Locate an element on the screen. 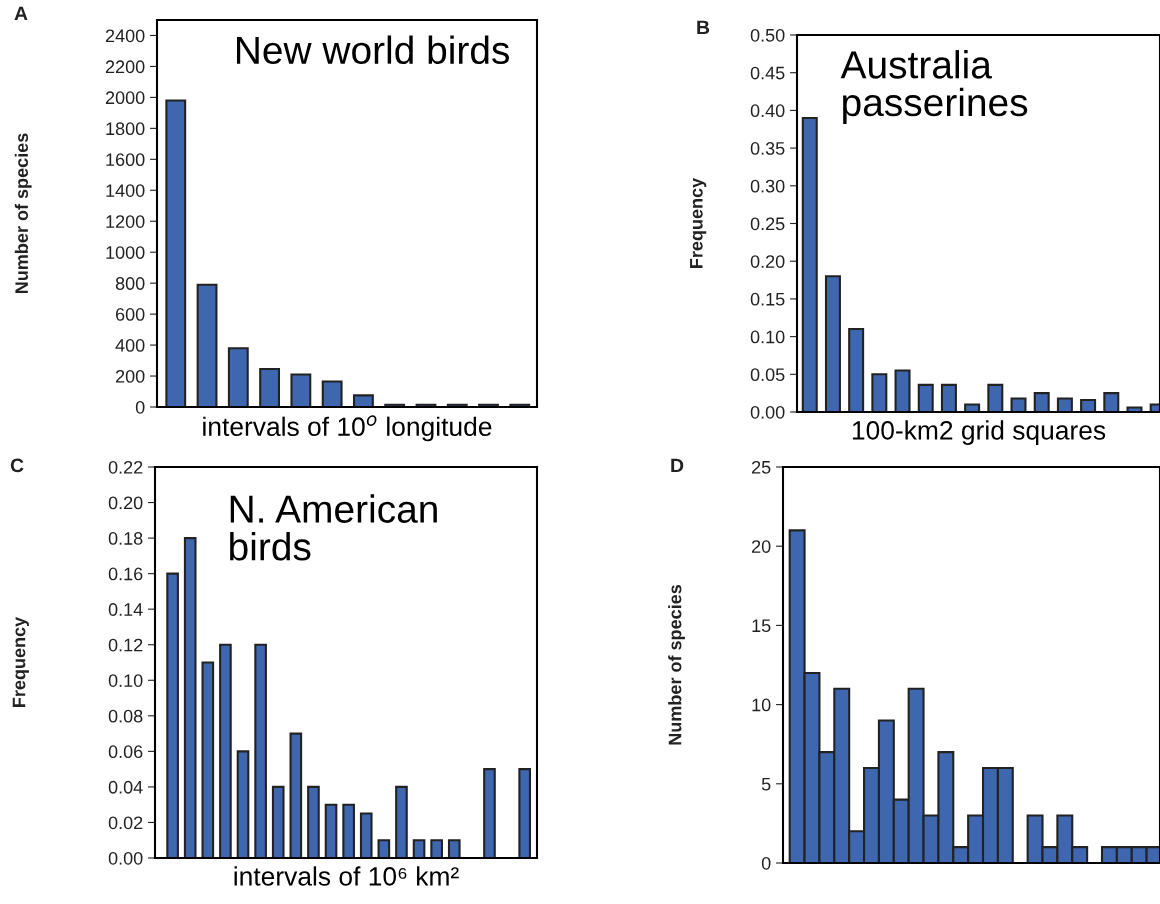 Image resolution: width=1160 pixels, height=904 pixels. y-tick-label: 0.02 is located at coordinates (125, 823).